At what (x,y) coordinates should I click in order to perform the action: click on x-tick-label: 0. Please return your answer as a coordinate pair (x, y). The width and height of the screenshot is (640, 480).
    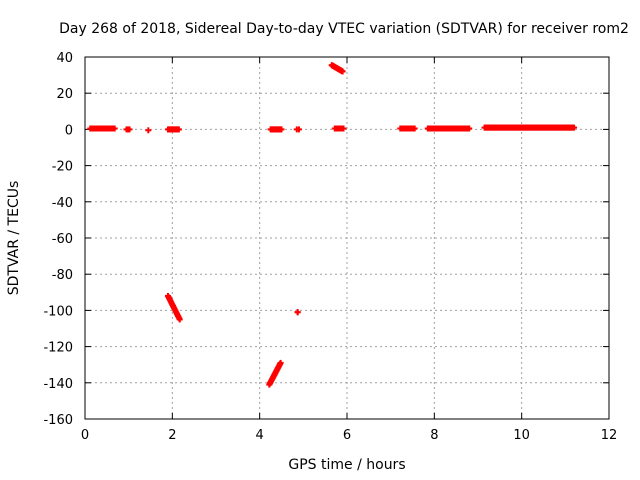
    Looking at the image, I should click on (85, 435).